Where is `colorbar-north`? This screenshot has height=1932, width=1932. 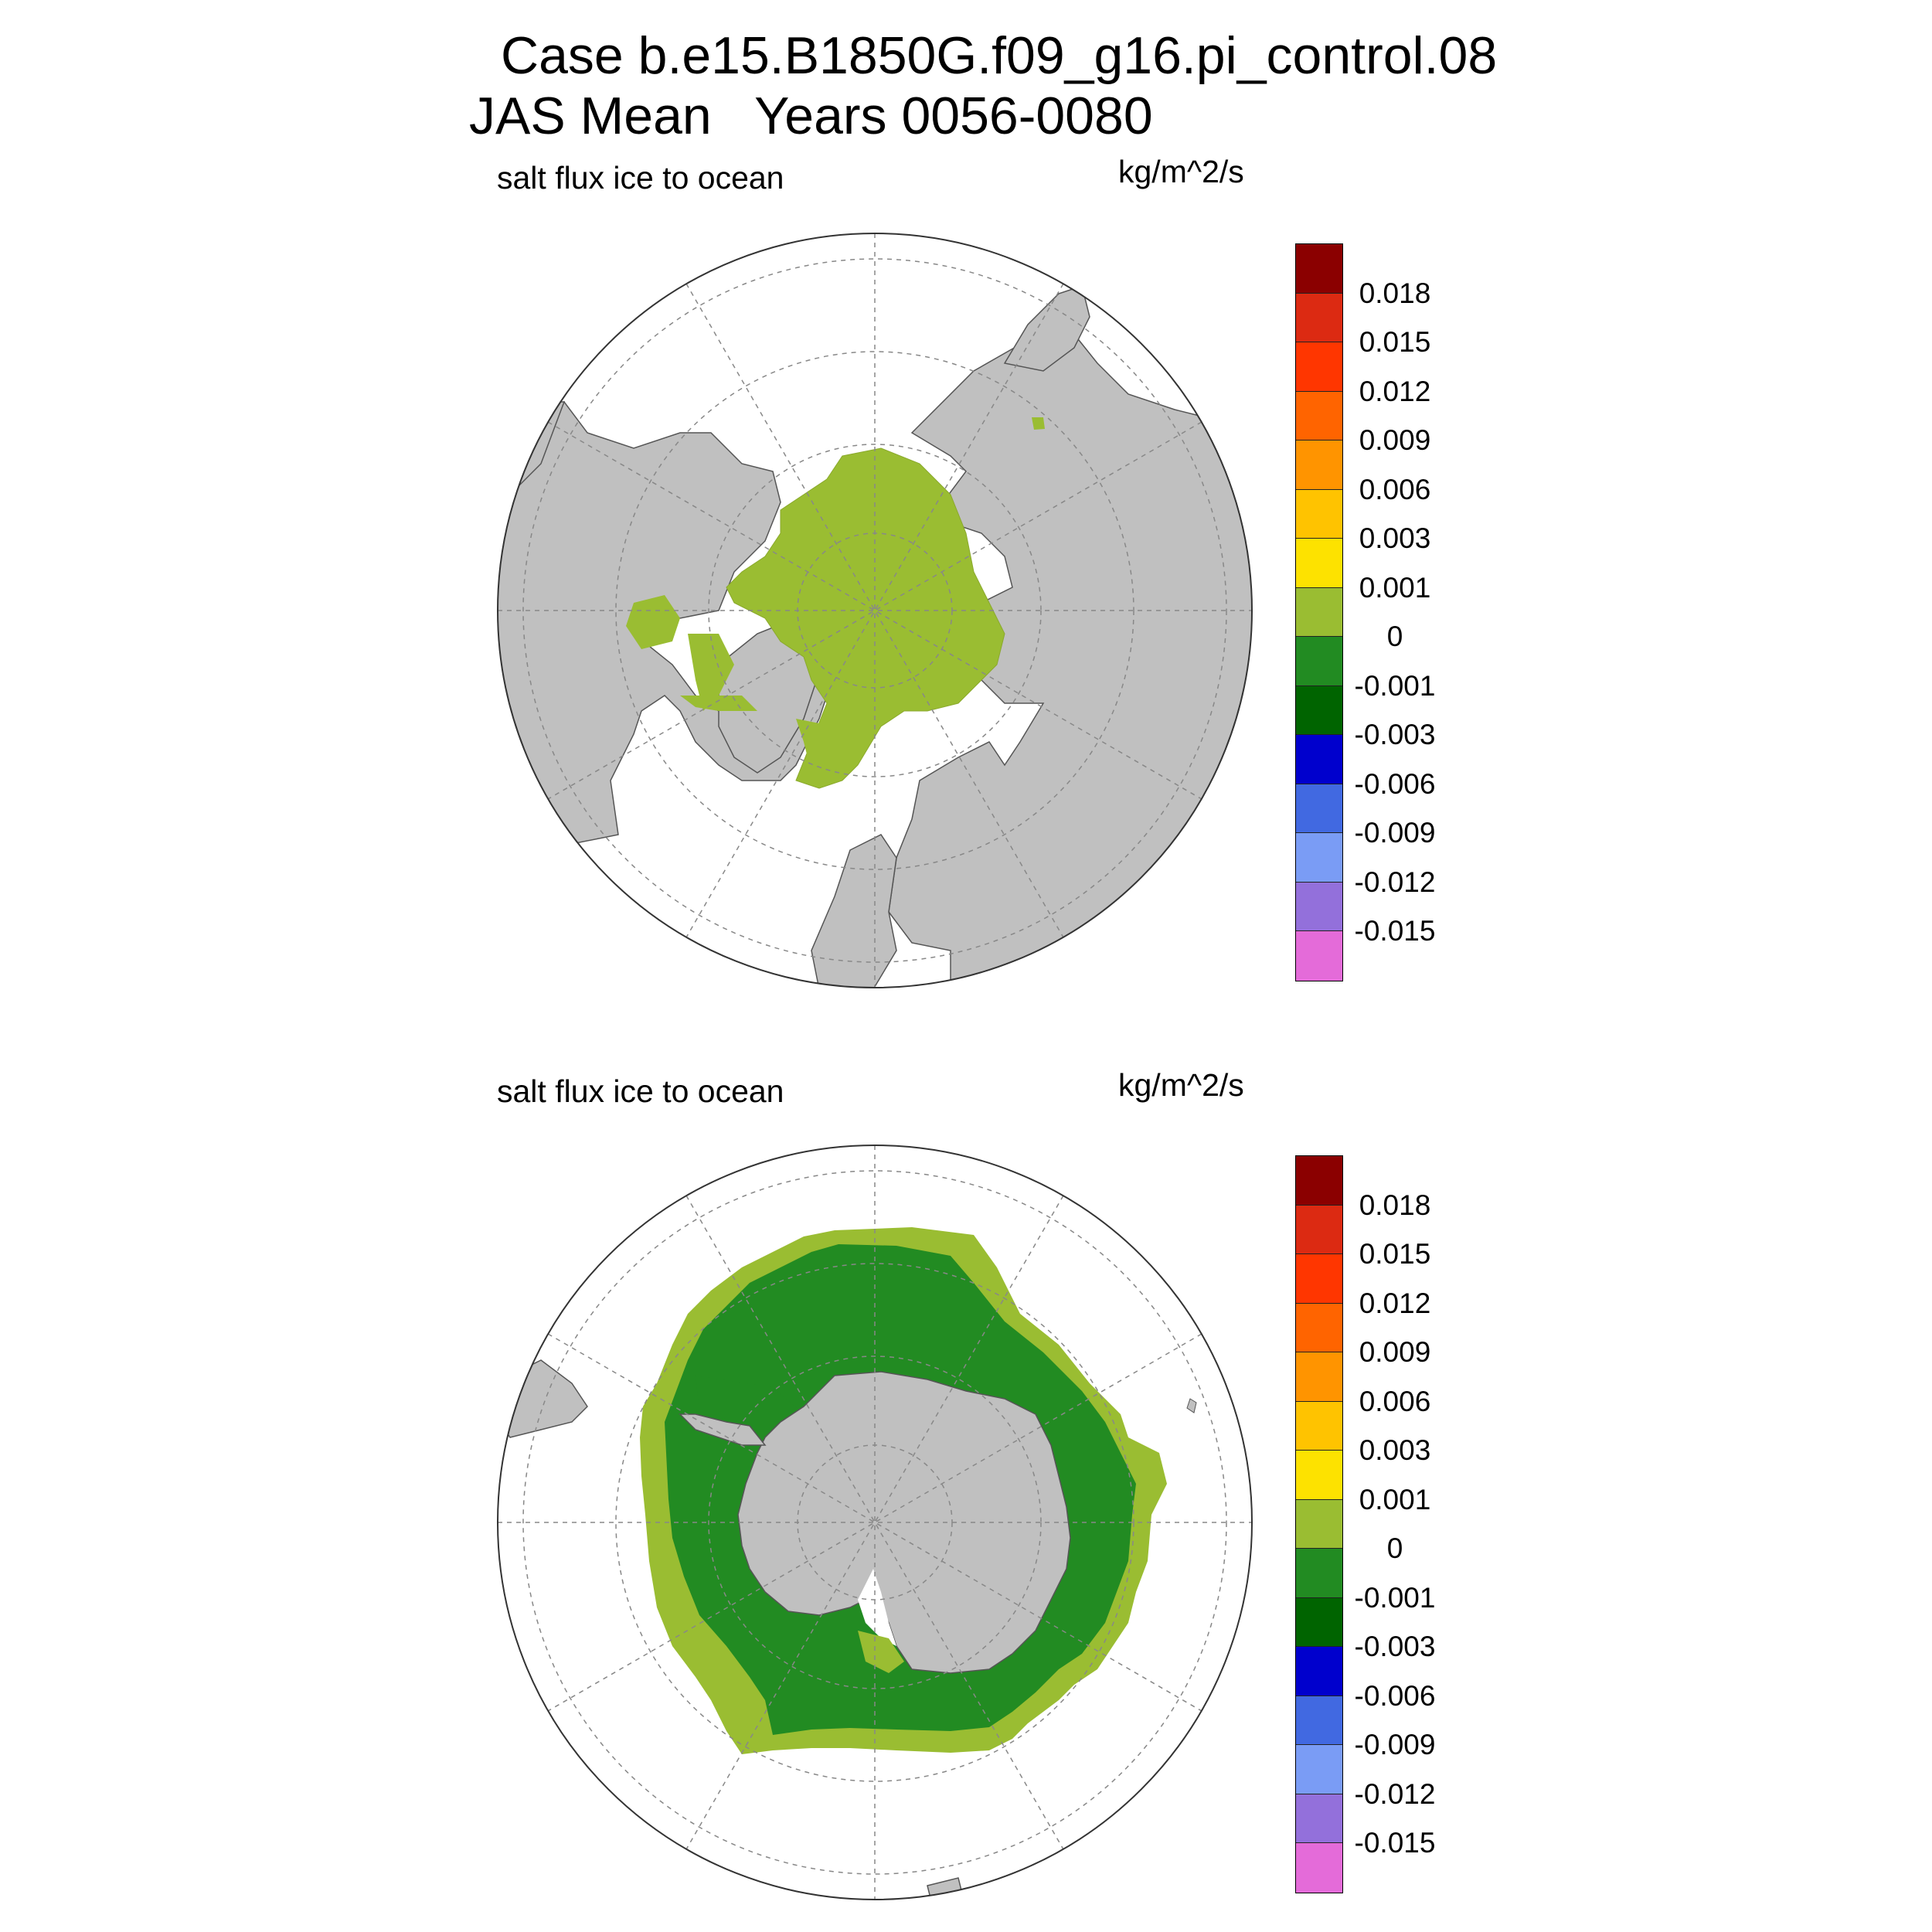
colorbar-north is located at coordinates (1319, 612).